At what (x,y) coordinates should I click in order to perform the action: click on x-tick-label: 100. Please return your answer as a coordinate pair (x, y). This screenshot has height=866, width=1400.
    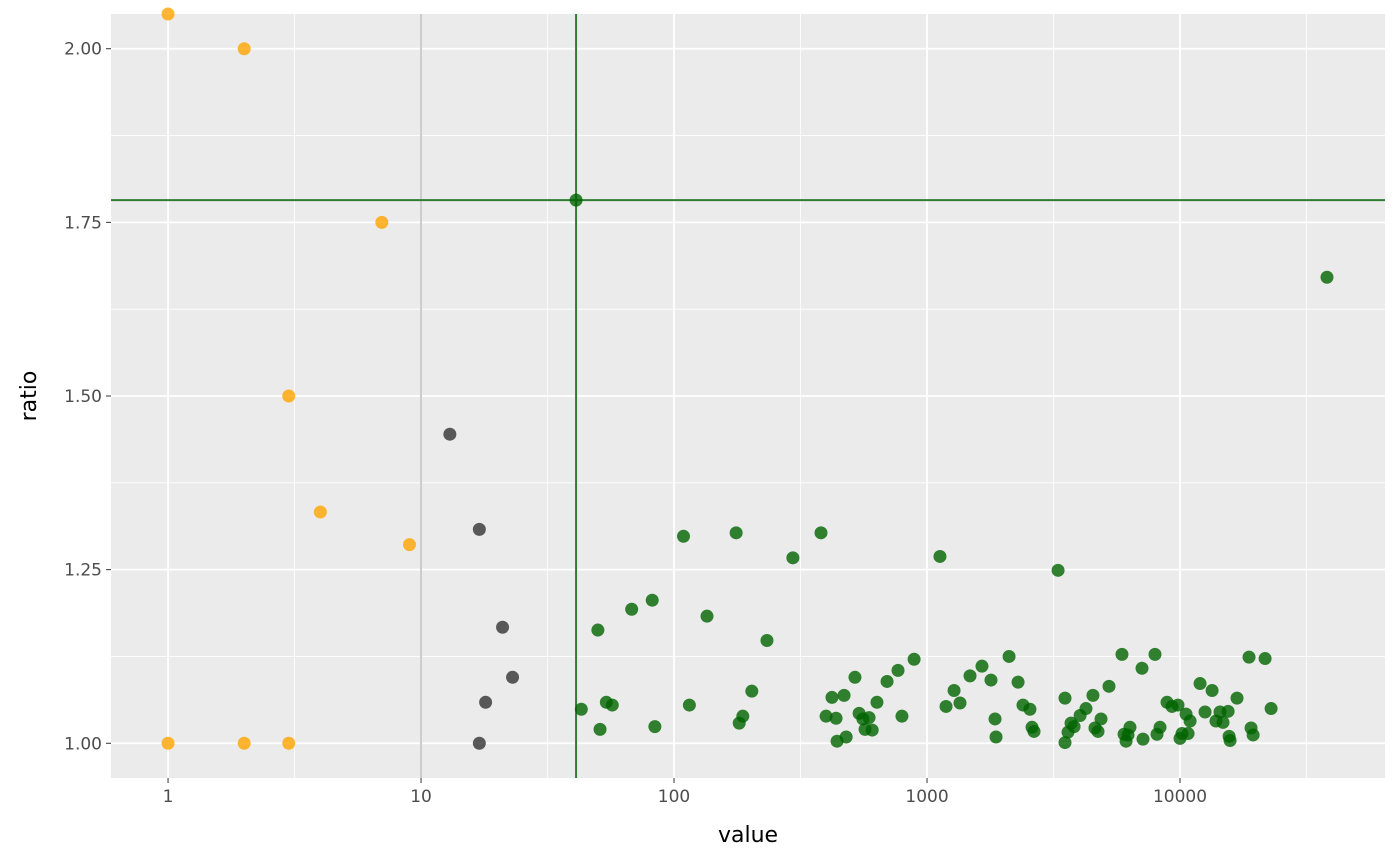
    Looking at the image, I should click on (674, 797).